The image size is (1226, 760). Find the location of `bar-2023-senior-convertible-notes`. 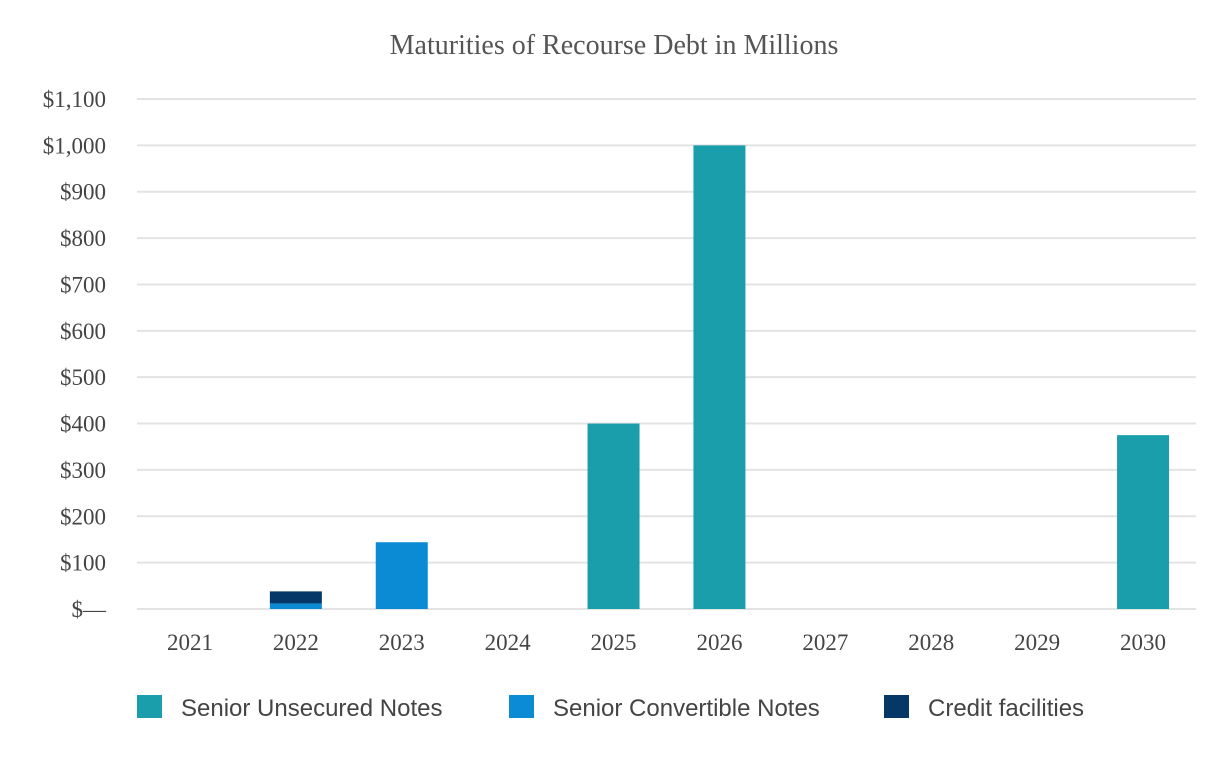

bar-2023-senior-convertible-notes is located at coordinates (401, 575).